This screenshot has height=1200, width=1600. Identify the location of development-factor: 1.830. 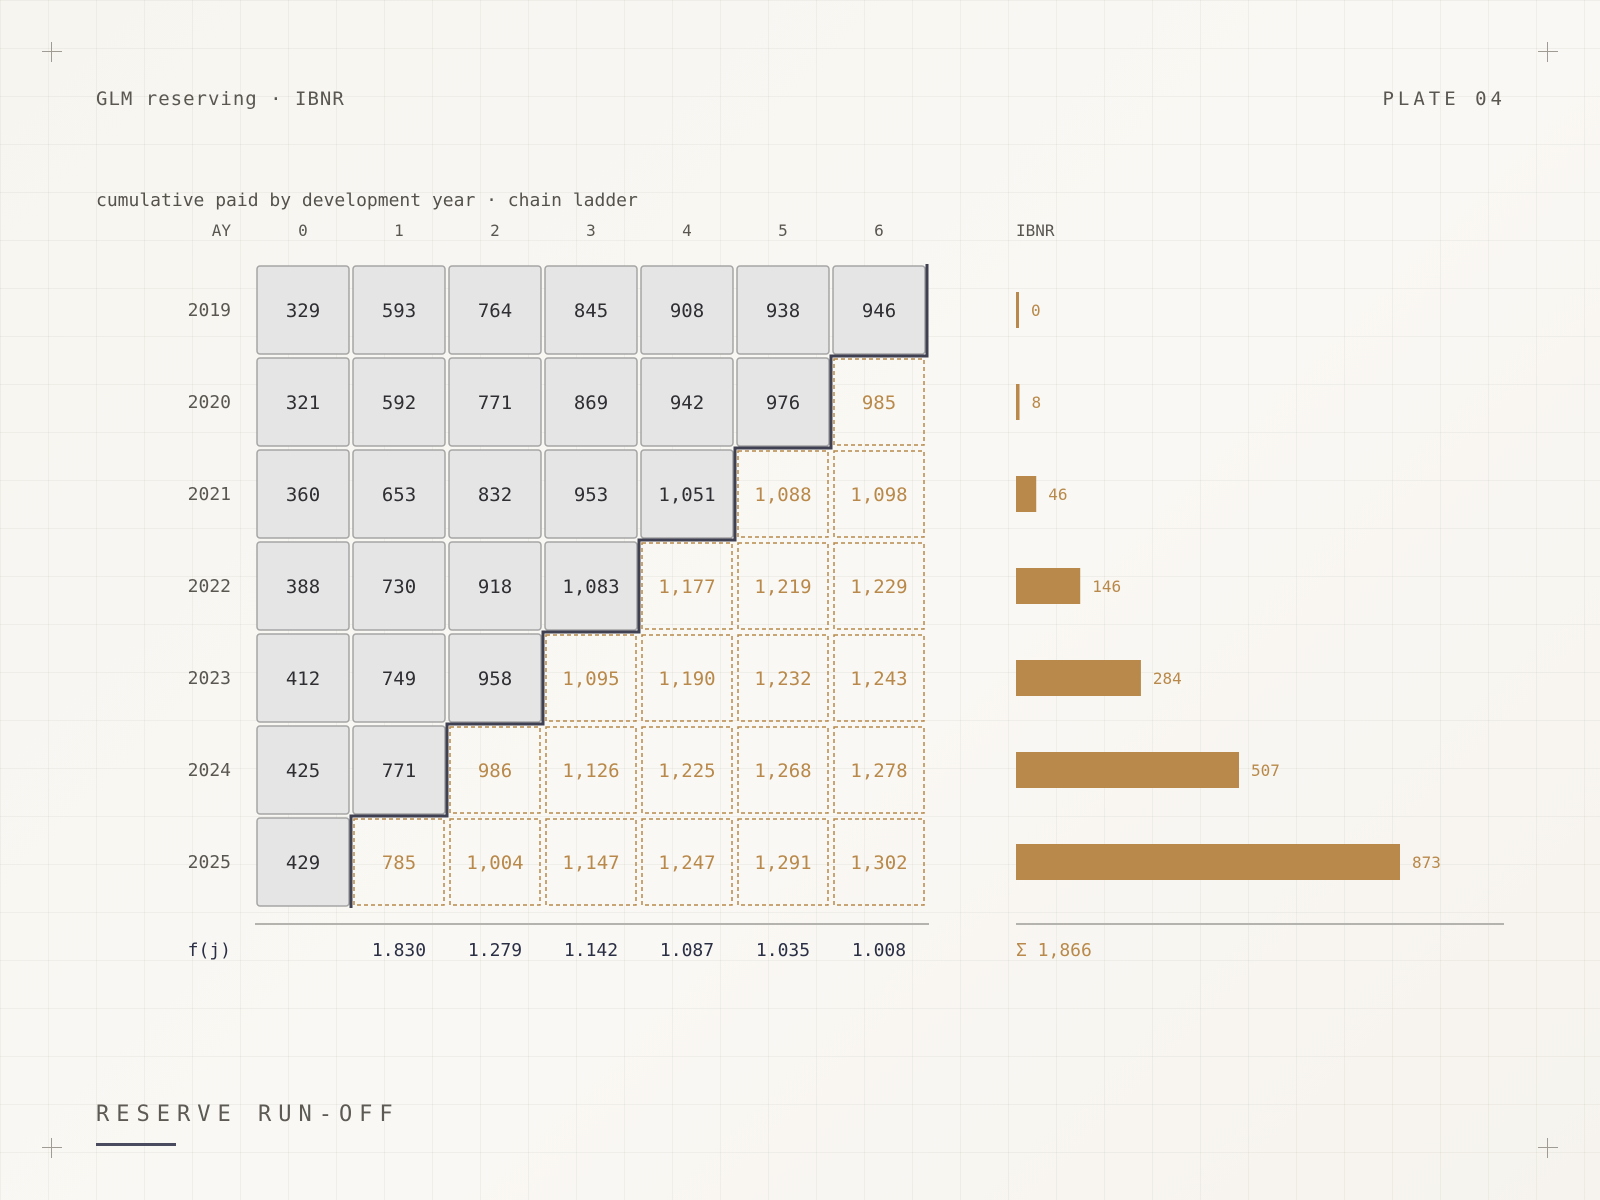
(399, 950).